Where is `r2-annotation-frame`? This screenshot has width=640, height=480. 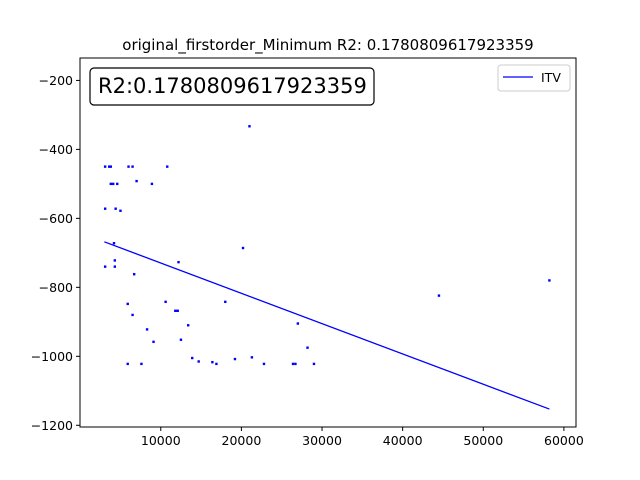
r2-annotation-frame is located at coordinates (232, 86).